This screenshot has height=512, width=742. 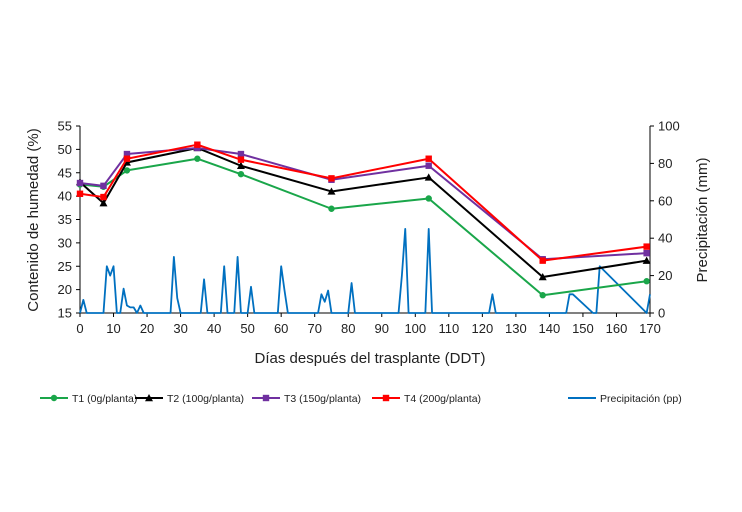 What do you see at coordinates (65, 149) in the screenshot?
I see `y-tick-label: 50` at bounding box center [65, 149].